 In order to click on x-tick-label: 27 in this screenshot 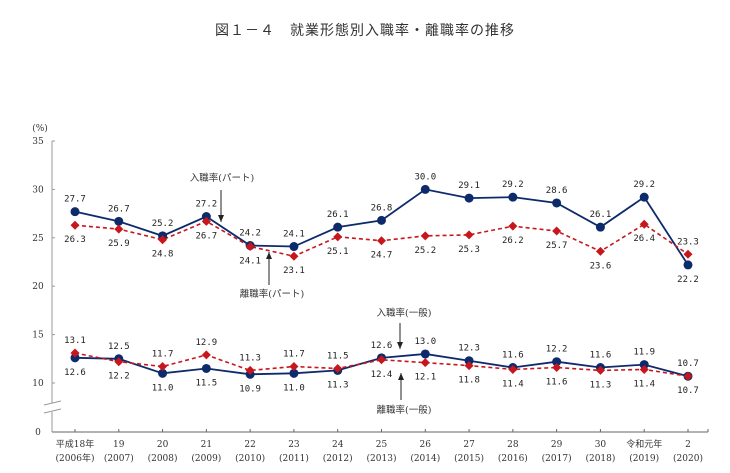, I will do `click(469, 445)`.